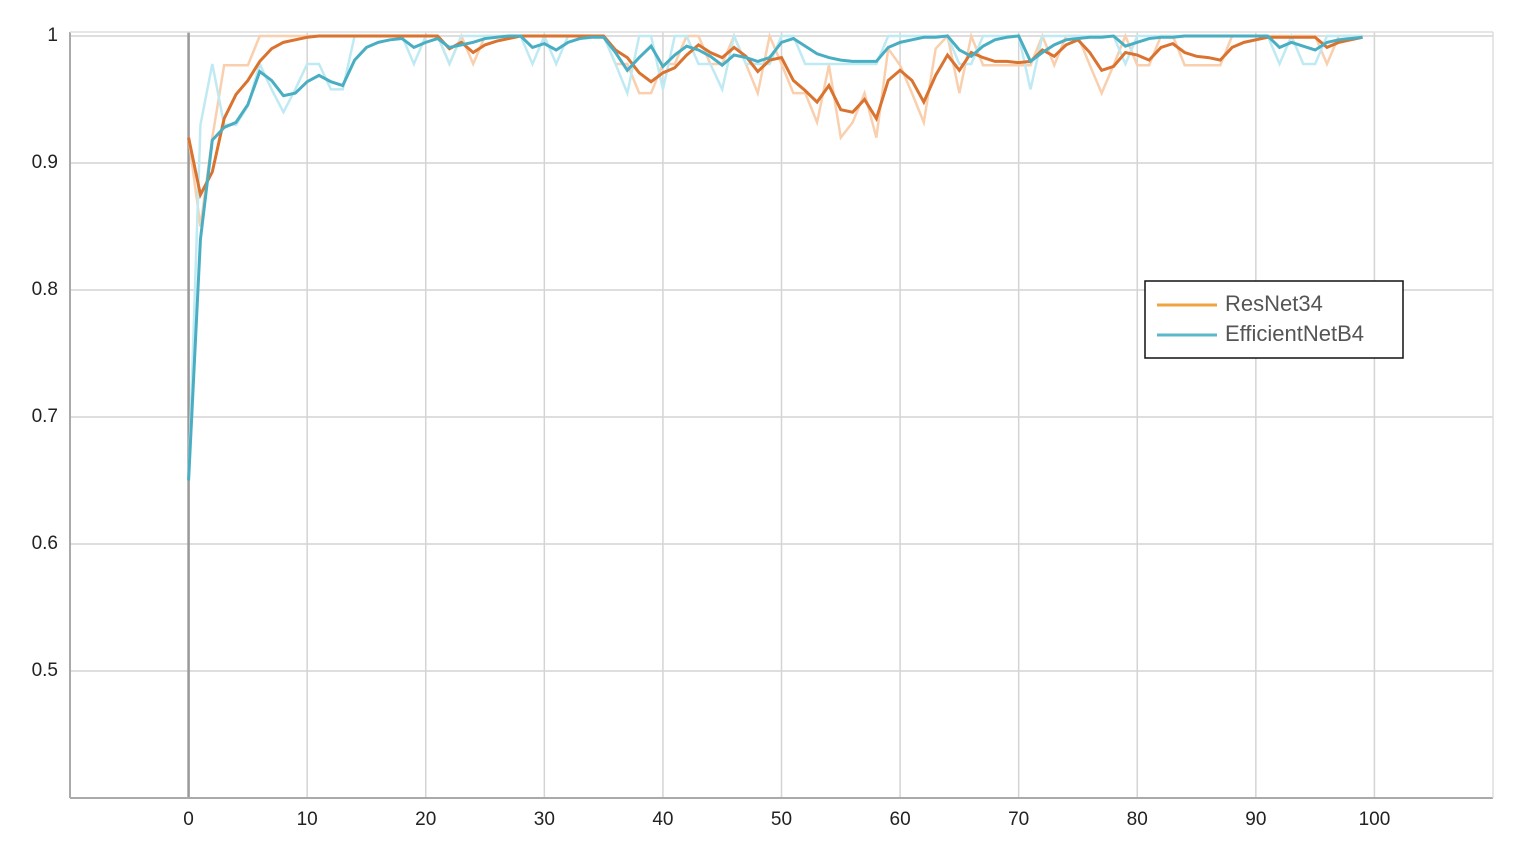 The image size is (1522, 861). Describe the element at coordinates (1294, 333) in the screenshot. I see `legend-label: EfficientNetB4` at that location.